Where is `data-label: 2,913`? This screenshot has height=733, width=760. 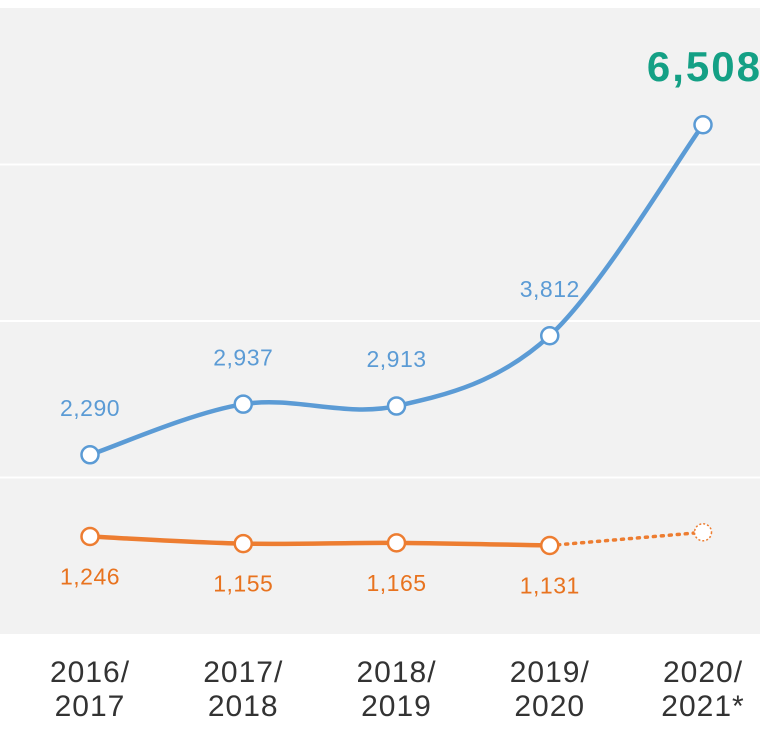
data-label: 2,913 is located at coordinates (396, 359).